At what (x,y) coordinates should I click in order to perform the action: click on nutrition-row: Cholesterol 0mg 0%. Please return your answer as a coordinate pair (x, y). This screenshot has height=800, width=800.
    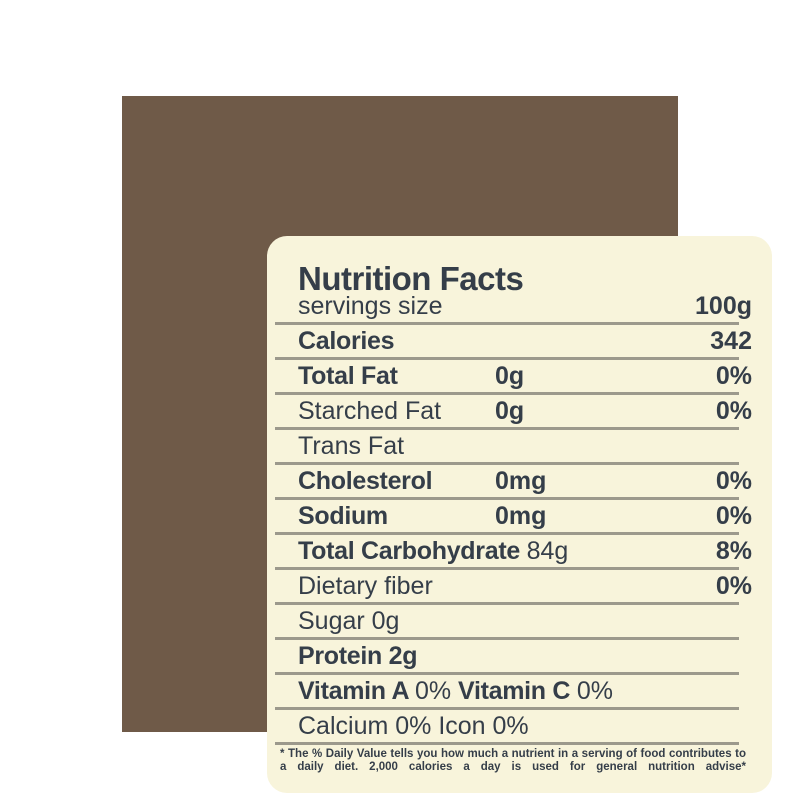
    Looking at the image, I should click on (513, 482).